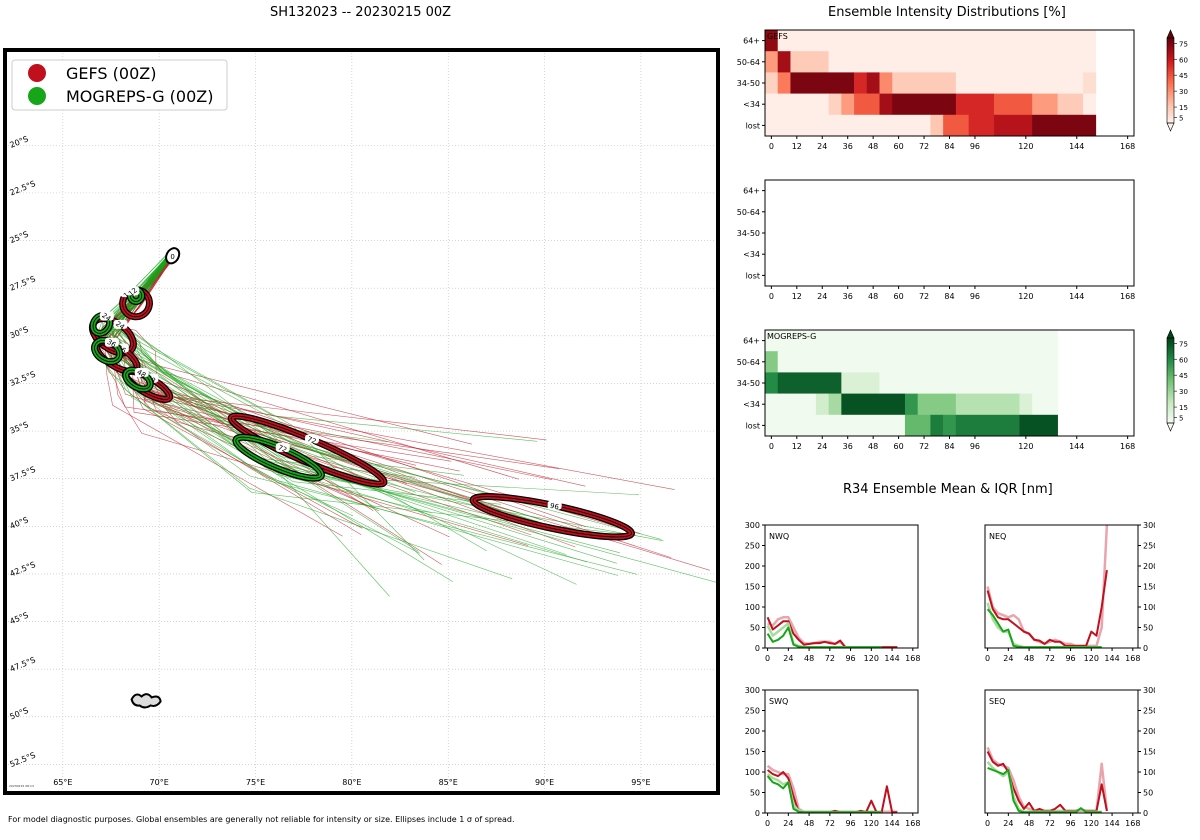 This screenshot has height=840, width=1200. I want to click on r34-y-label: 300, so click(1149, 525).